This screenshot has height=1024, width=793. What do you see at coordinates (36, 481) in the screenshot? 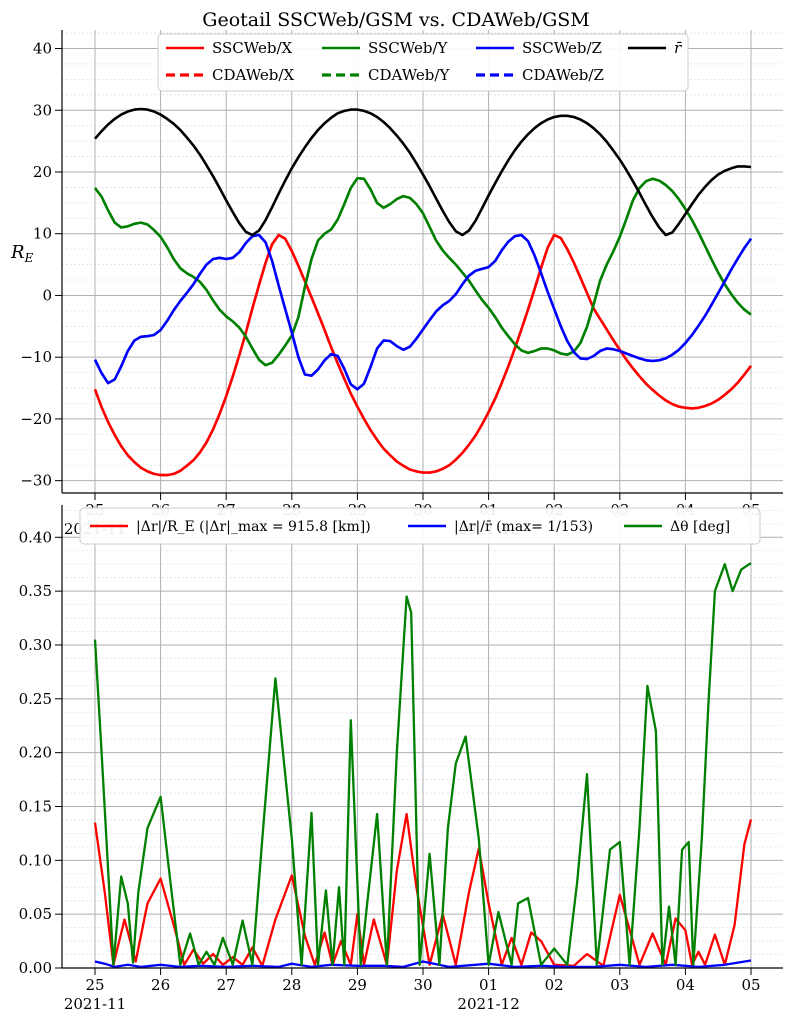
I see `y-tick-label: −30` at bounding box center [36, 481].